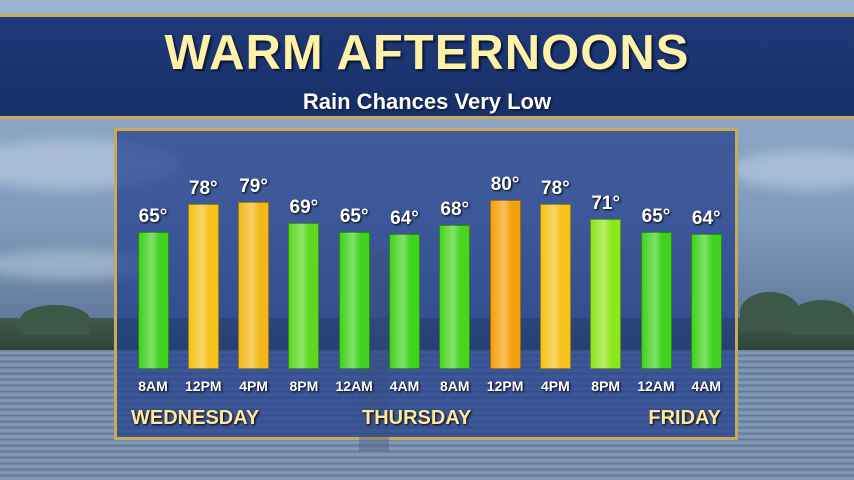 The width and height of the screenshot is (854, 480). I want to click on day-label-thursday: THURSDAY, so click(417, 418).